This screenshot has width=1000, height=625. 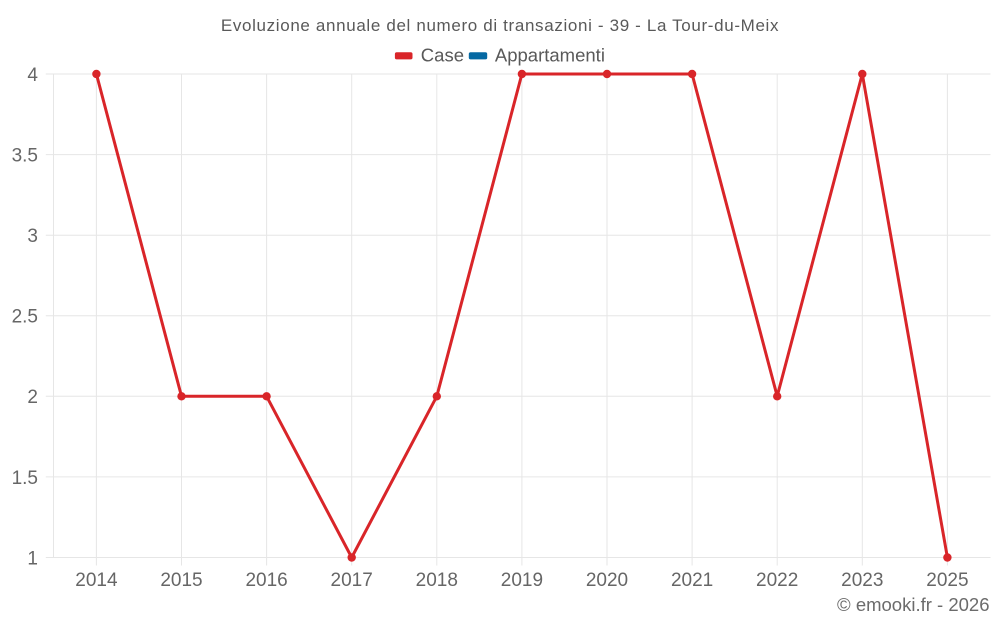 I want to click on svg-text: 2025, so click(x=947, y=580).